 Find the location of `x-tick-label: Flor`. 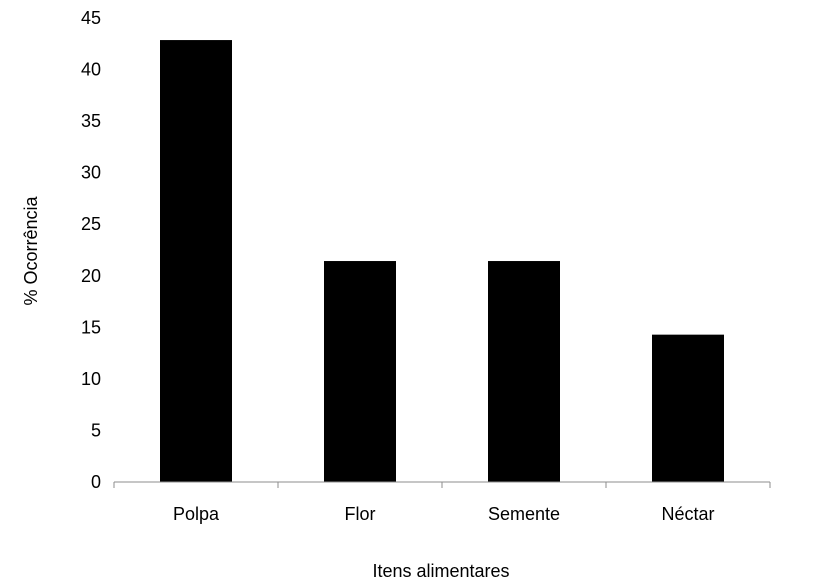

x-tick-label: Flor is located at coordinates (360, 514).